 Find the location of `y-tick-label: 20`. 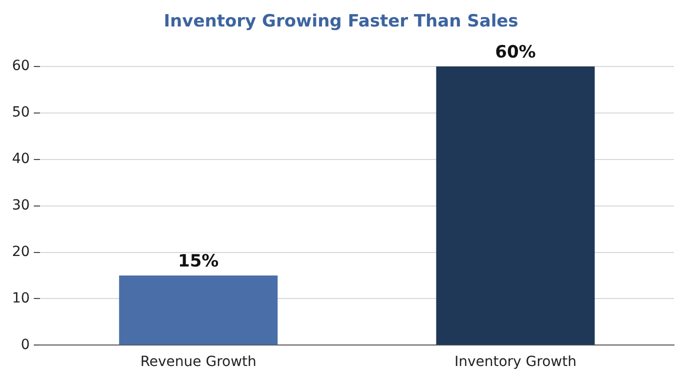

y-tick-label: 20 is located at coordinates (21, 252).